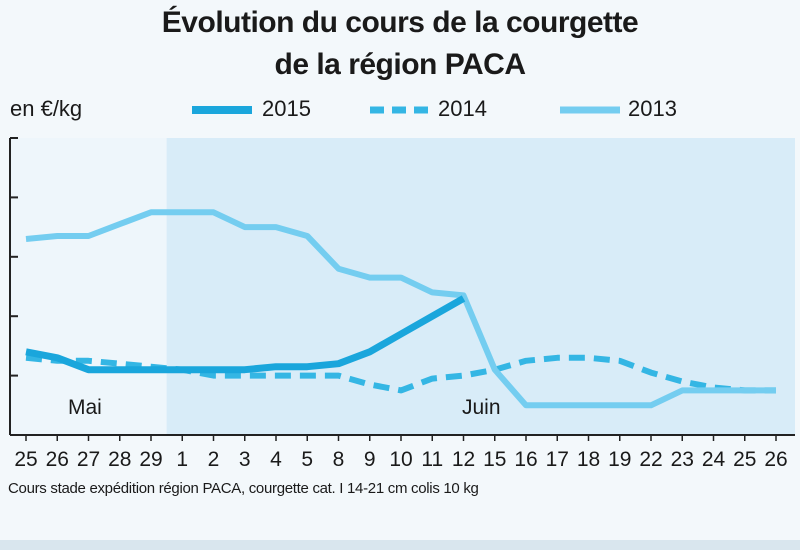 The image size is (800, 550). What do you see at coordinates (150, 459) in the screenshot?
I see `x-tick-label: 29` at bounding box center [150, 459].